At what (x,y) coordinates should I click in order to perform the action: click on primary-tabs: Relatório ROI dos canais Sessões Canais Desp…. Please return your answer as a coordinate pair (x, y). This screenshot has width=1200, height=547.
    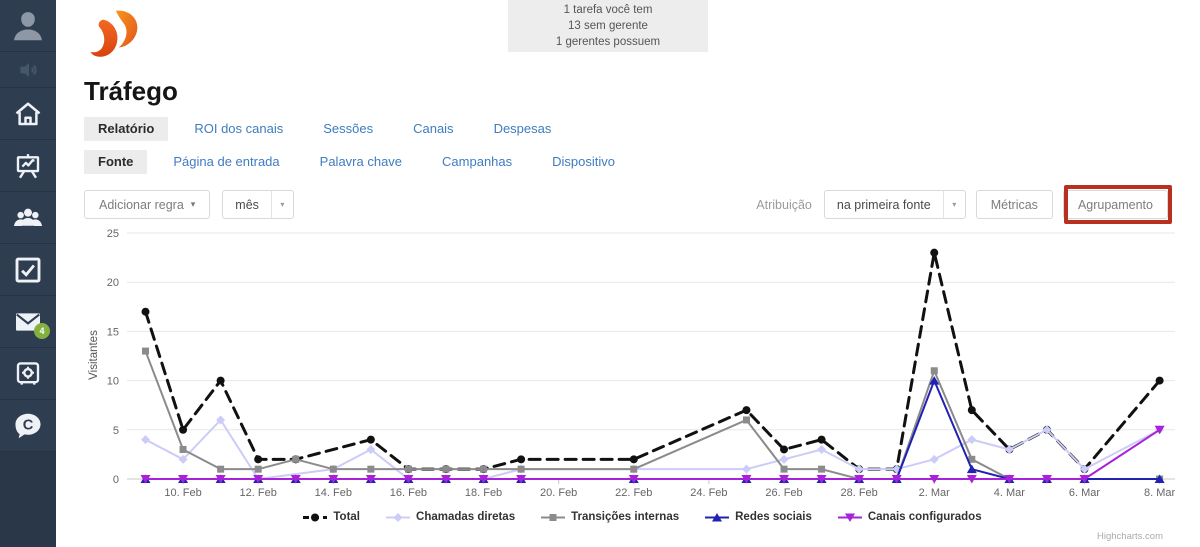
    Looking at the image, I should click on (330, 129).